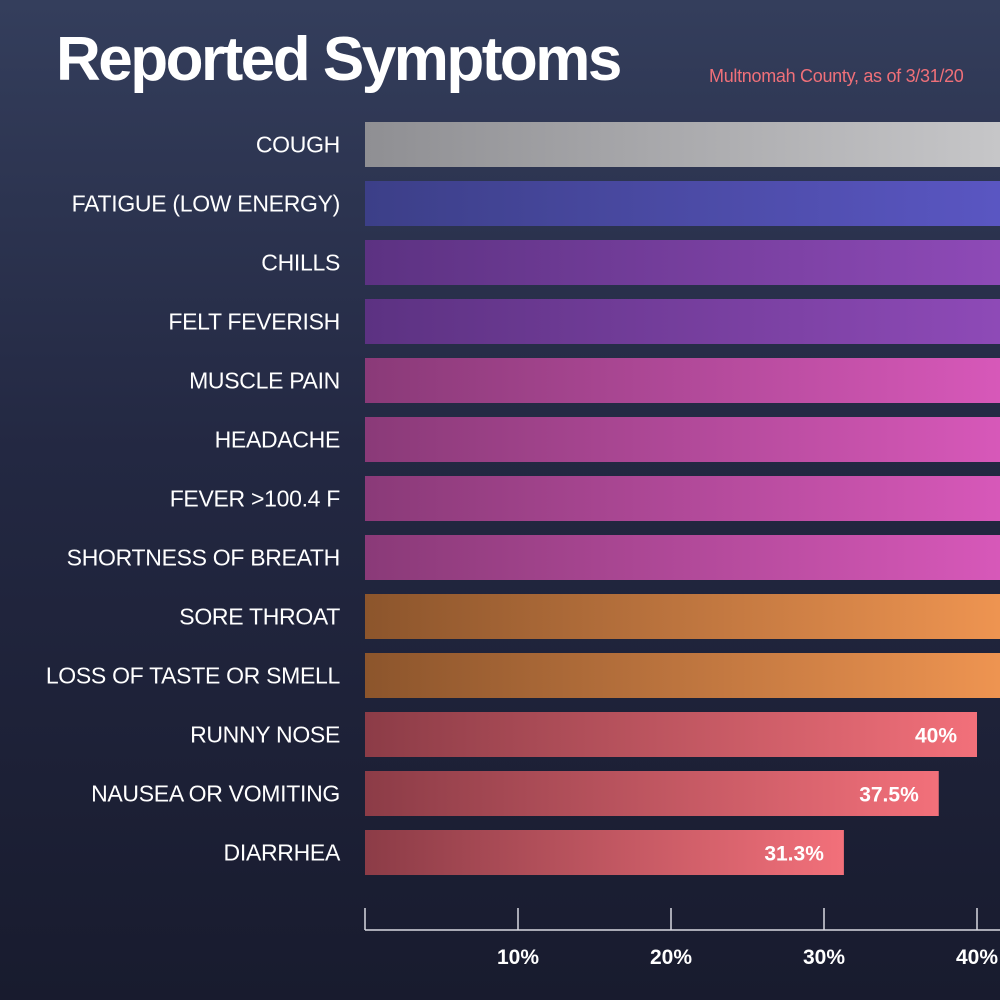 The image size is (1000, 1000). Describe the element at coordinates (682, 321) in the screenshot. I see `bar-felt-feverish` at that location.